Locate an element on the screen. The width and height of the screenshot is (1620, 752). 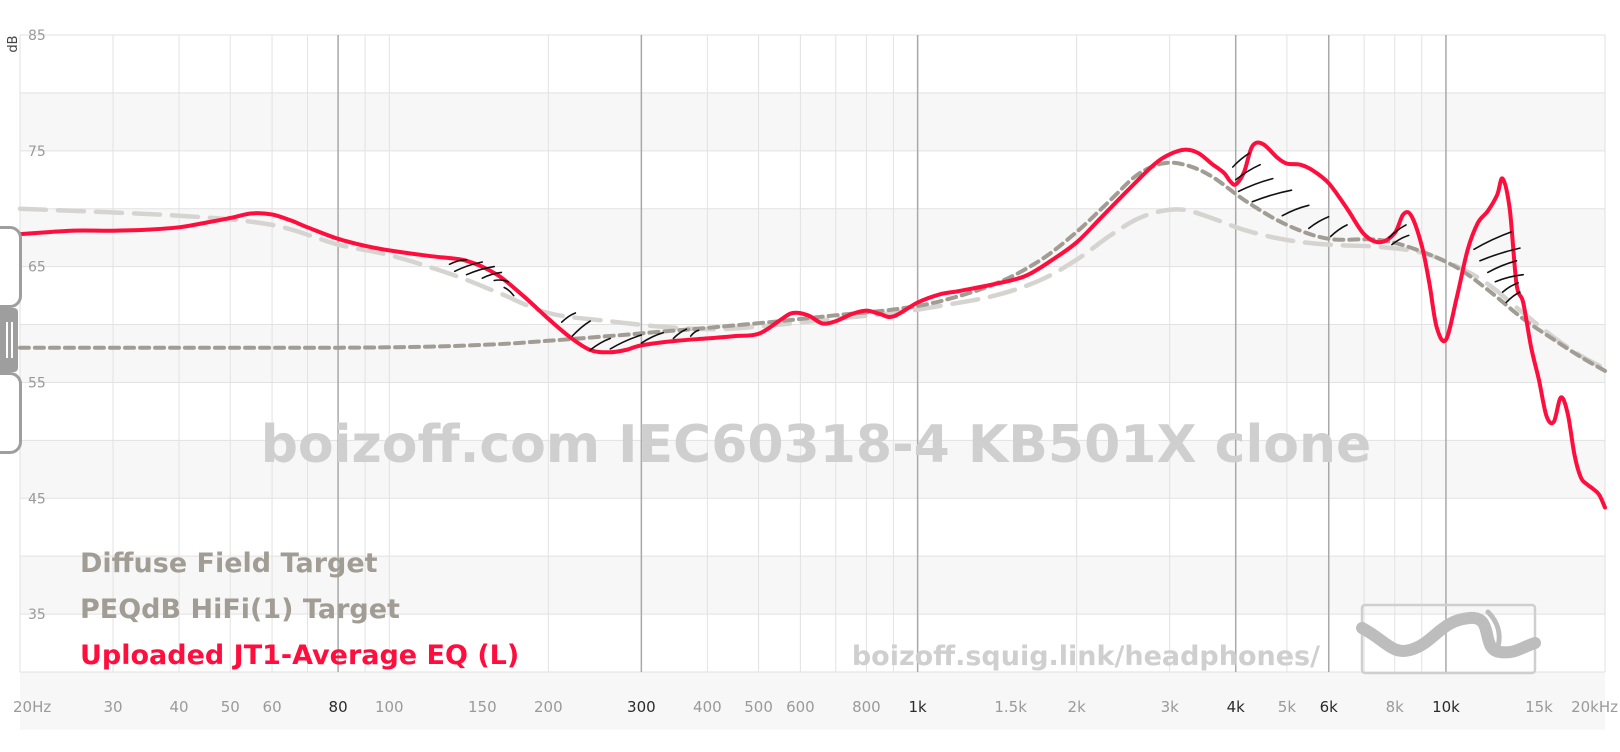
x-tick-label: 40 is located at coordinates (178, 707).